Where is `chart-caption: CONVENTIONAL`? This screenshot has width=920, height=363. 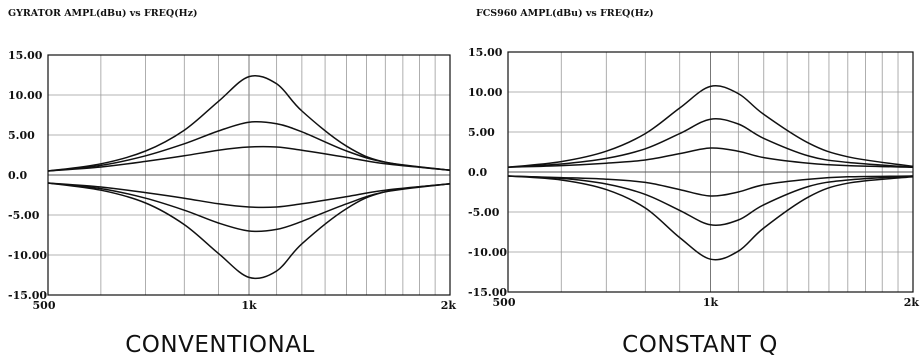 chart-caption: CONVENTIONAL is located at coordinates (220, 345).